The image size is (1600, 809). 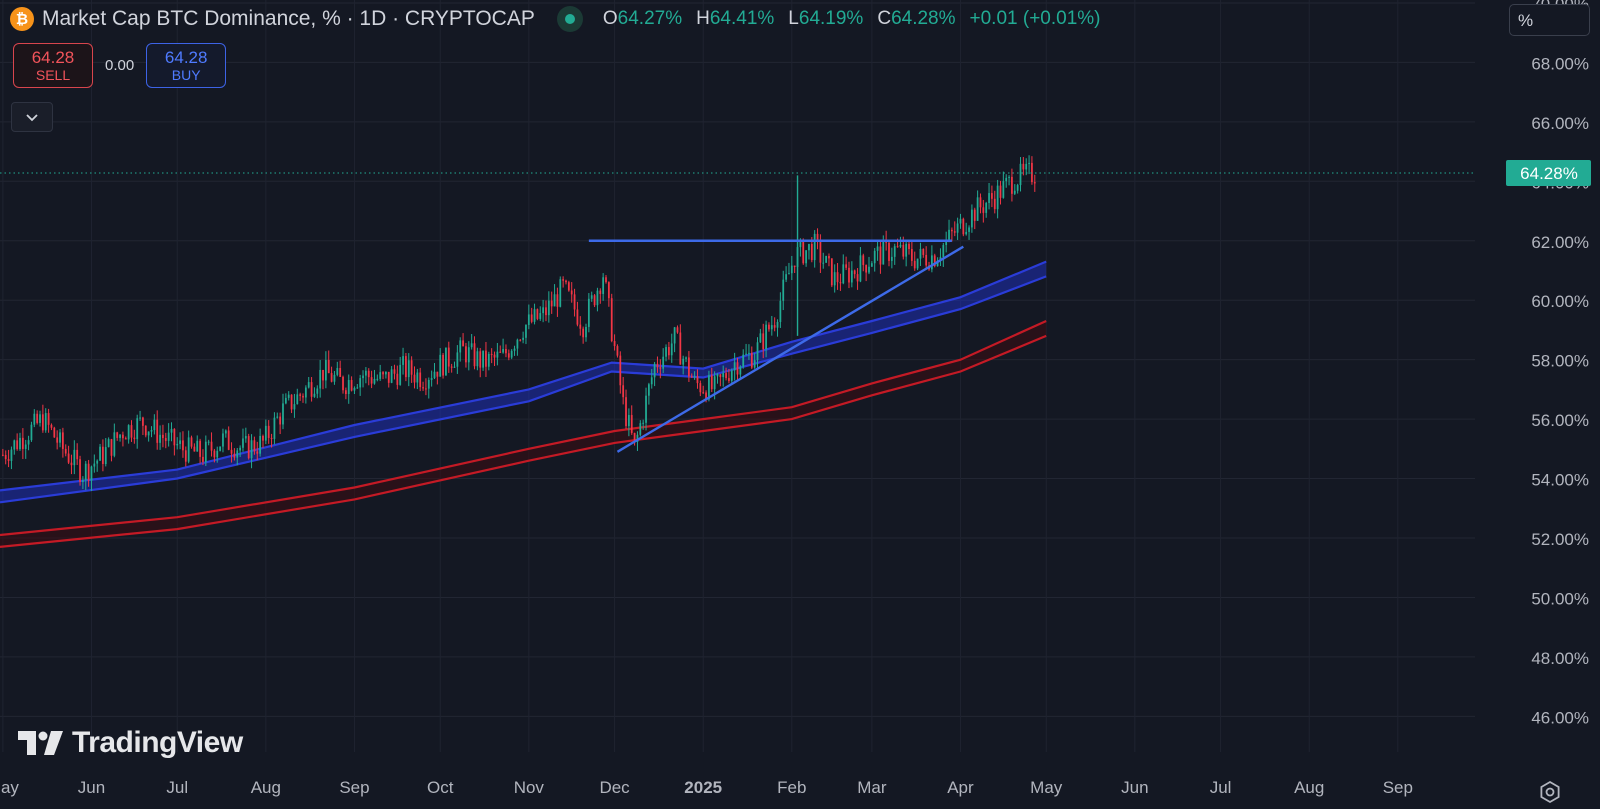 What do you see at coordinates (569, 19) in the screenshot?
I see `market-status-icon` at bounding box center [569, 19].